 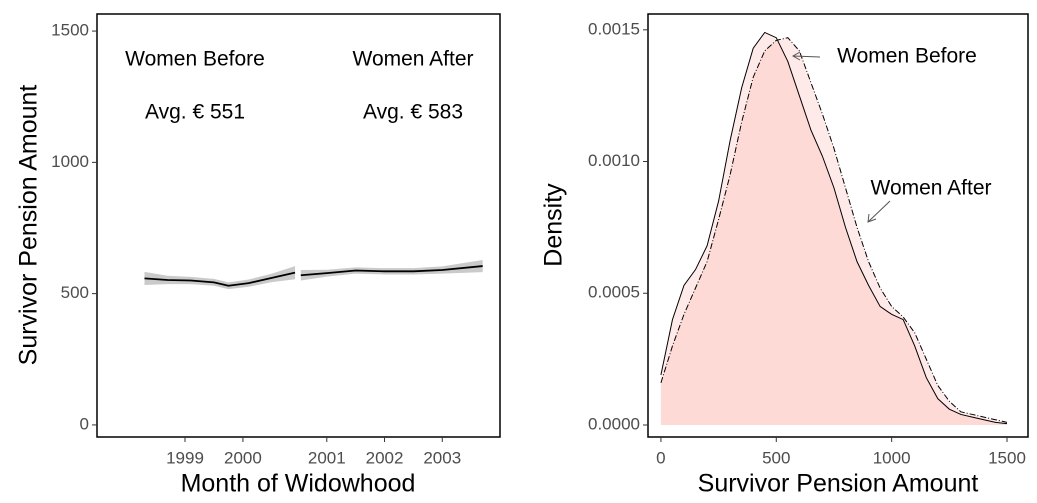 What do you see at coordinates (614, 28) in the screenshot?
I see `y-tick-label: 0.0015` at bounding box center [614, 28].